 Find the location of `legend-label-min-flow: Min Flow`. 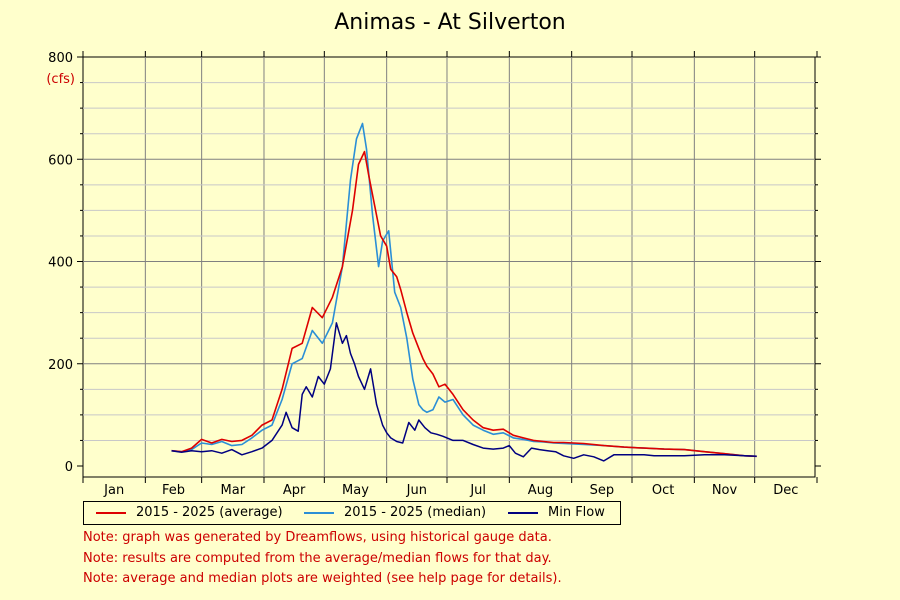

legend-label-min-flow: Min Flow is located at coordinates (576, 512).